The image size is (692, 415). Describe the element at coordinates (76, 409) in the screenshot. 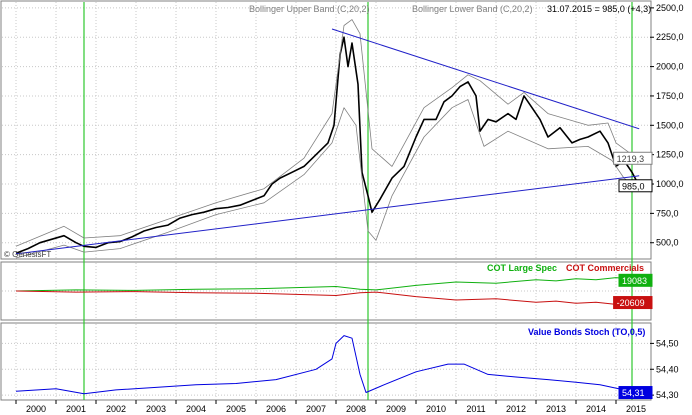

I see `x-tick-label: 2001` at that location.